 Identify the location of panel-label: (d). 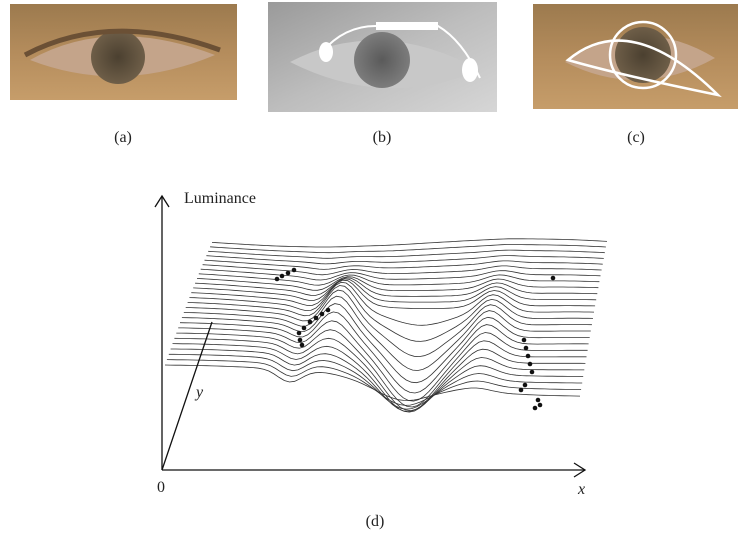
(375, 521).